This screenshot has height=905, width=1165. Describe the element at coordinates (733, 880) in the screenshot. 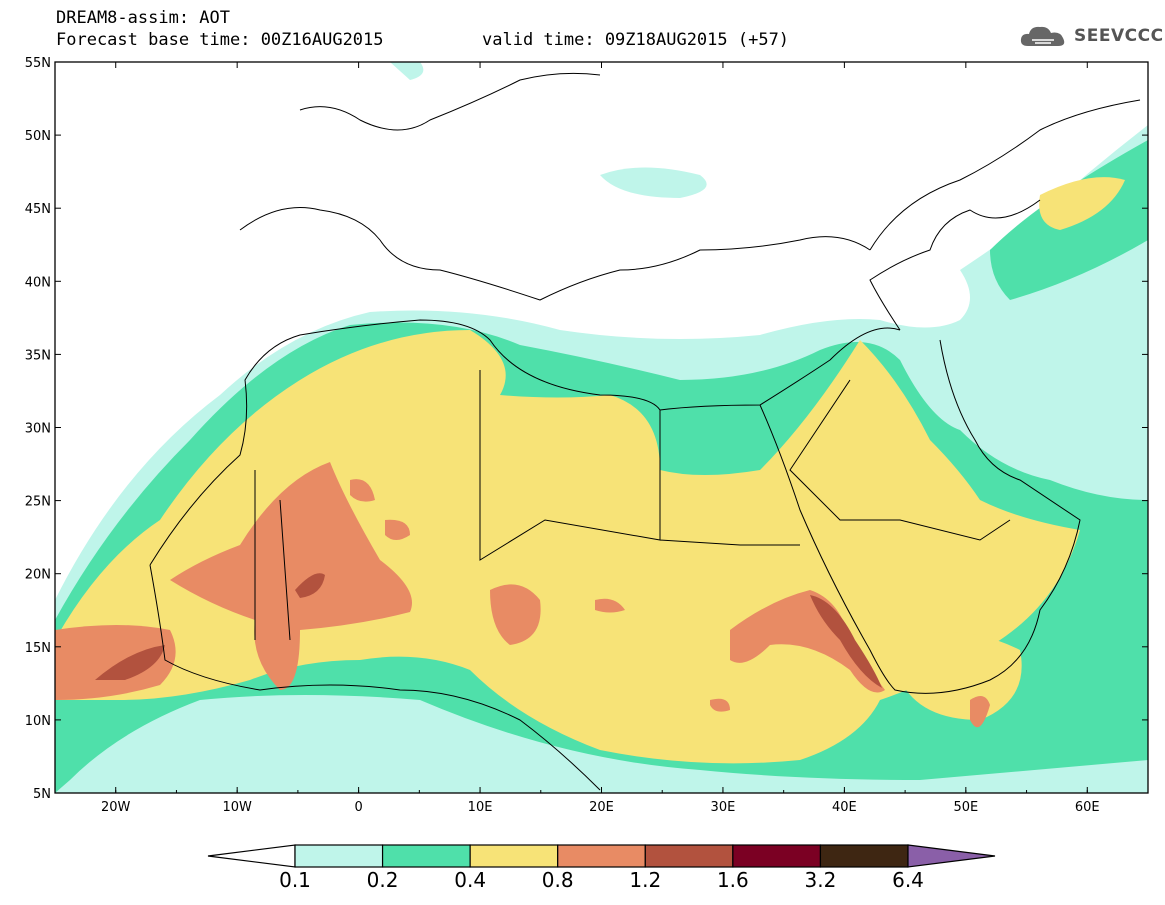

I see `colorbar-label: 1.6` at that location.